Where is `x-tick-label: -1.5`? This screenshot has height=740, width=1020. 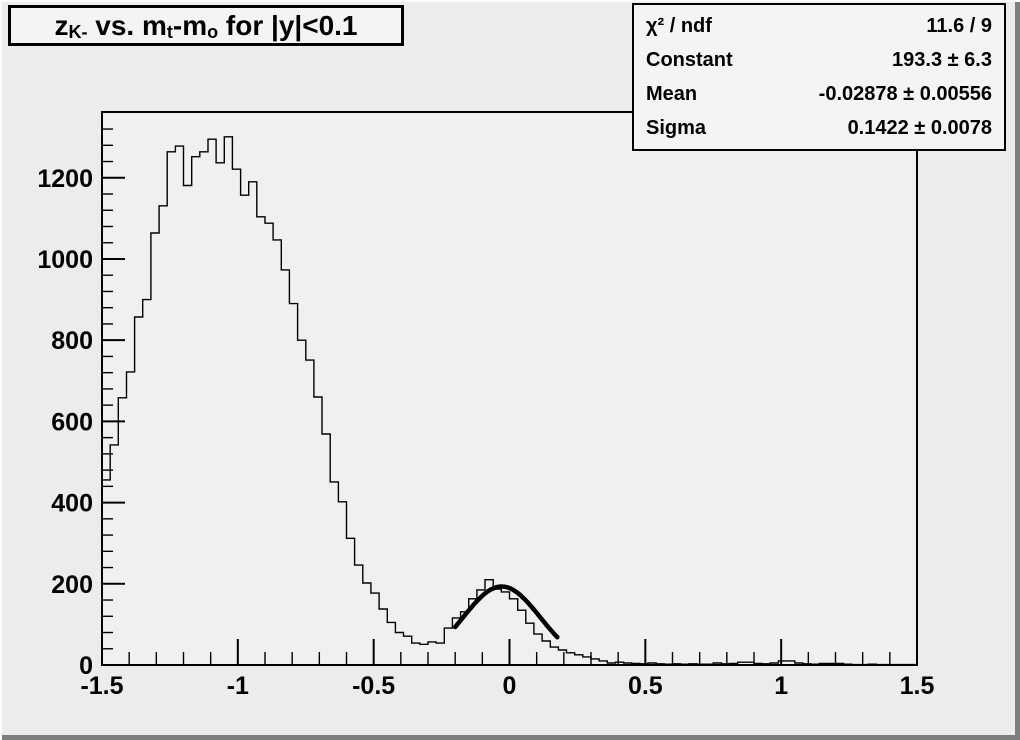
x-tick-label: -1.5 is located at coordinates (101, 686).